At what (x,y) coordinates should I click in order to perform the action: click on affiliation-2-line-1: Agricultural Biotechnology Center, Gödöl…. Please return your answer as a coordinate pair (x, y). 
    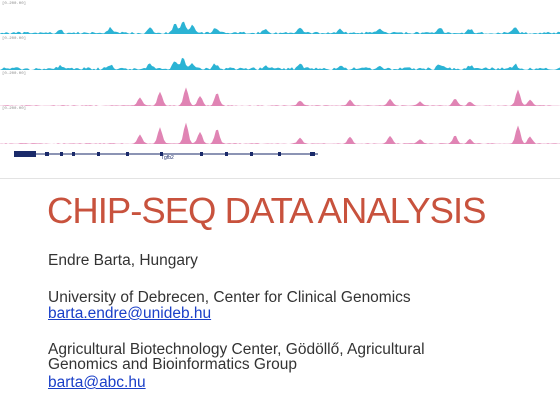
    Looking at the image, I should click on (236, 349).